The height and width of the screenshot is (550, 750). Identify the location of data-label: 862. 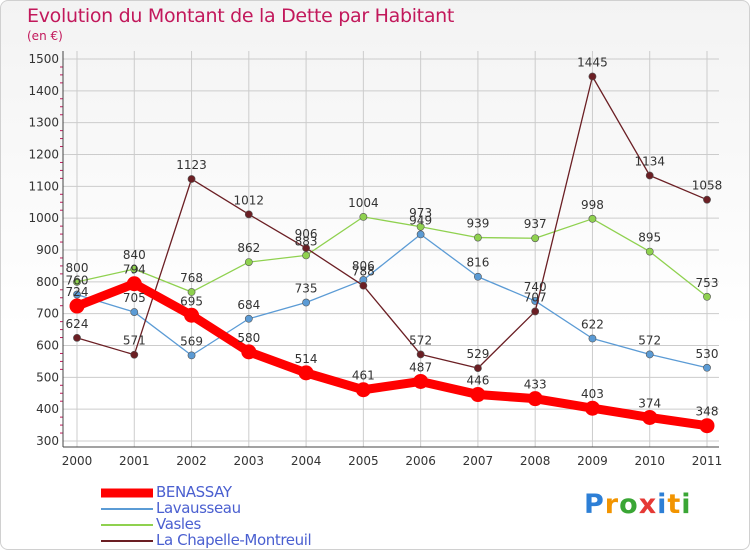
(248, 248).